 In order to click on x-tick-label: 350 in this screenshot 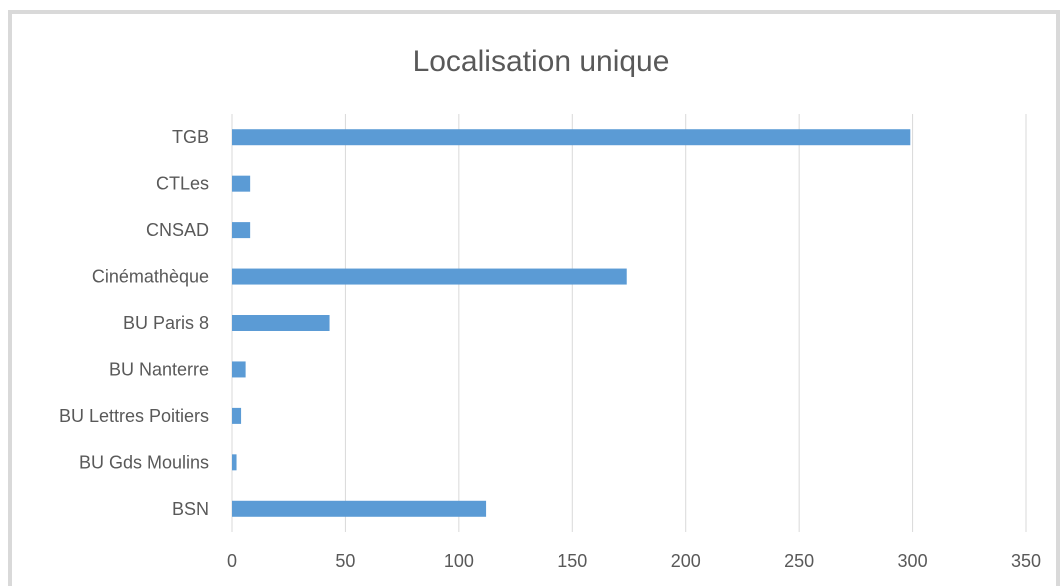, I will do `click(1026, 561)`.